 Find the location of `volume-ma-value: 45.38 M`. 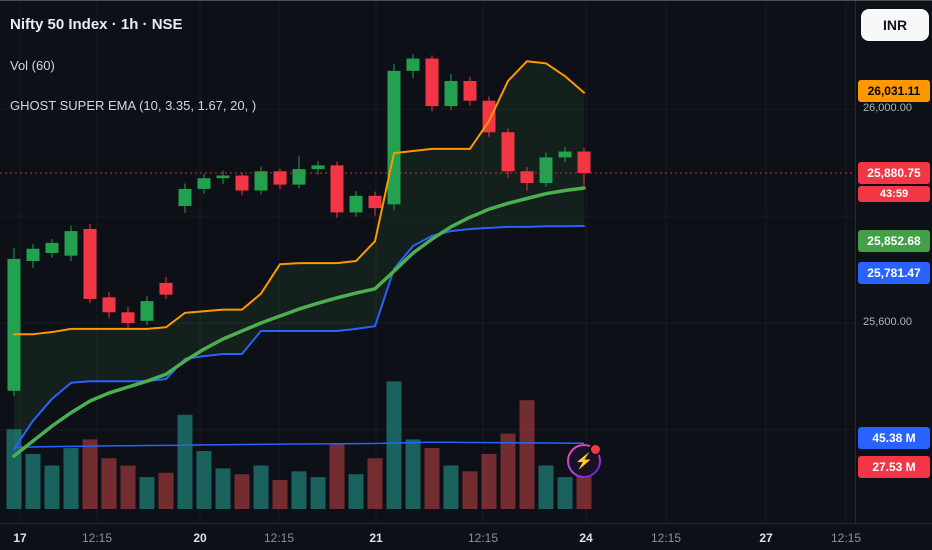

volume-ma-value: 45.38 M is located at coordinates (894, 438).